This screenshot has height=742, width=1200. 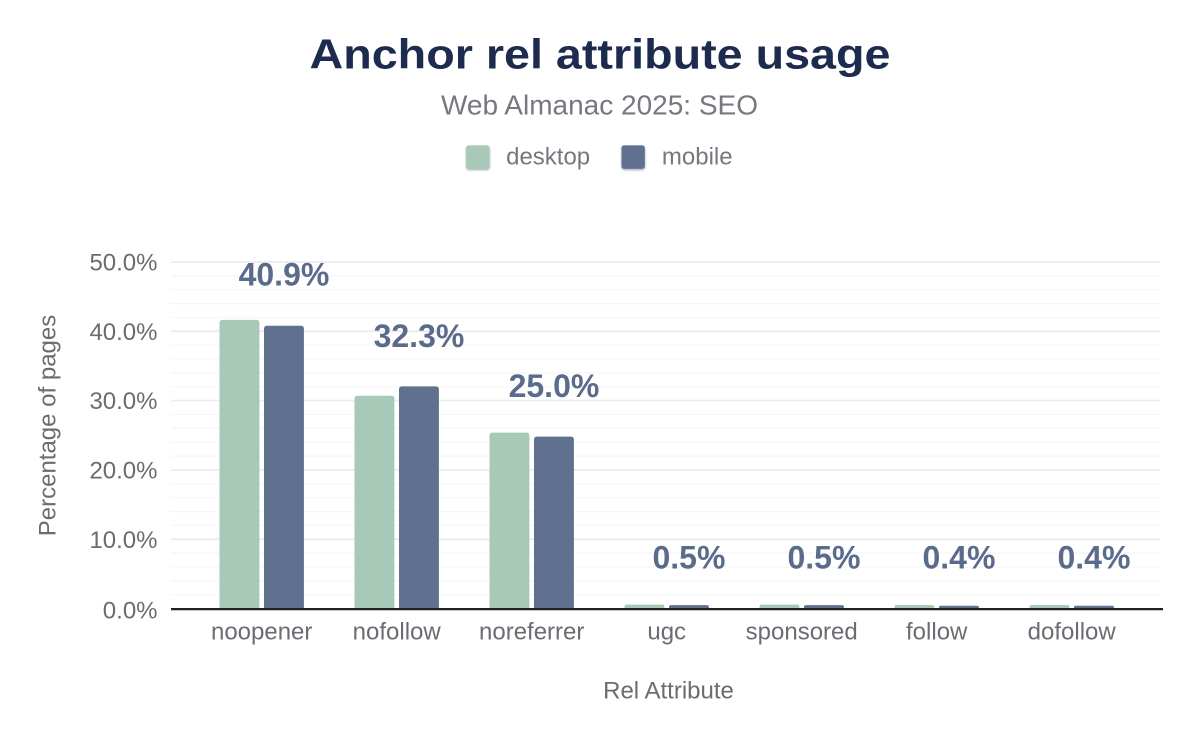 I want to click on svg-text: 50.0%, so click(x=123, y=263).